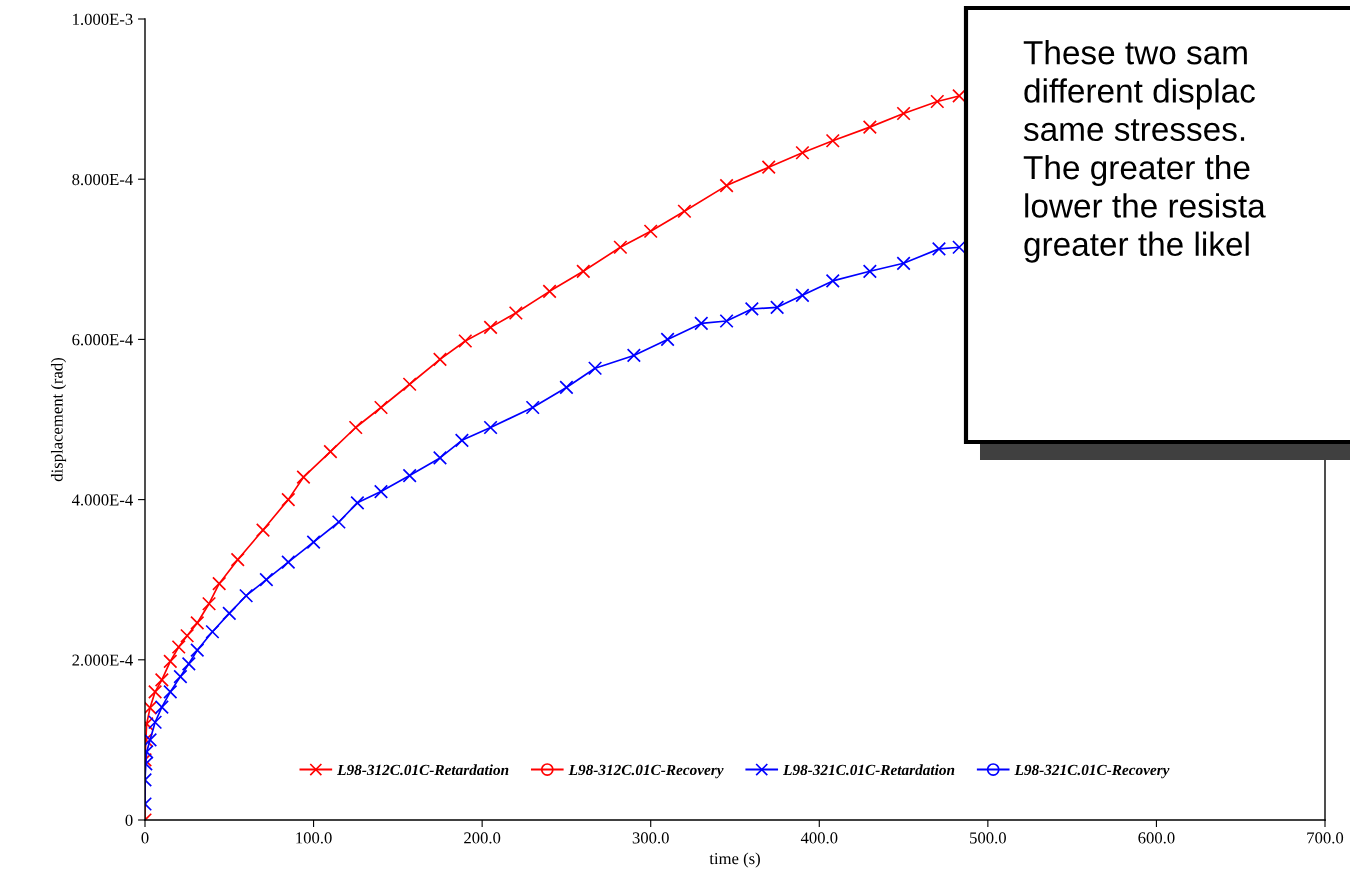 The image size is (1350, 884). What do you see at coordinates (1325, 838) in the screenshot?
I see `x-tick-label: 700.0` at bounding box center [1325, 838].